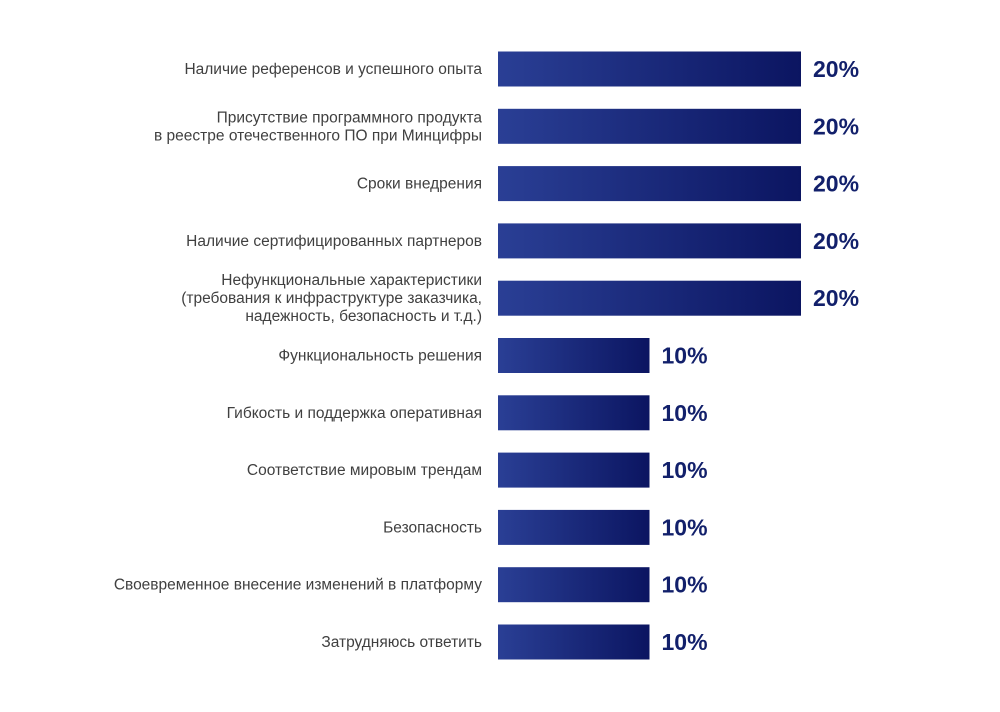  I want to click on category-label-3: Сроки внедрения, so click(419, 184).